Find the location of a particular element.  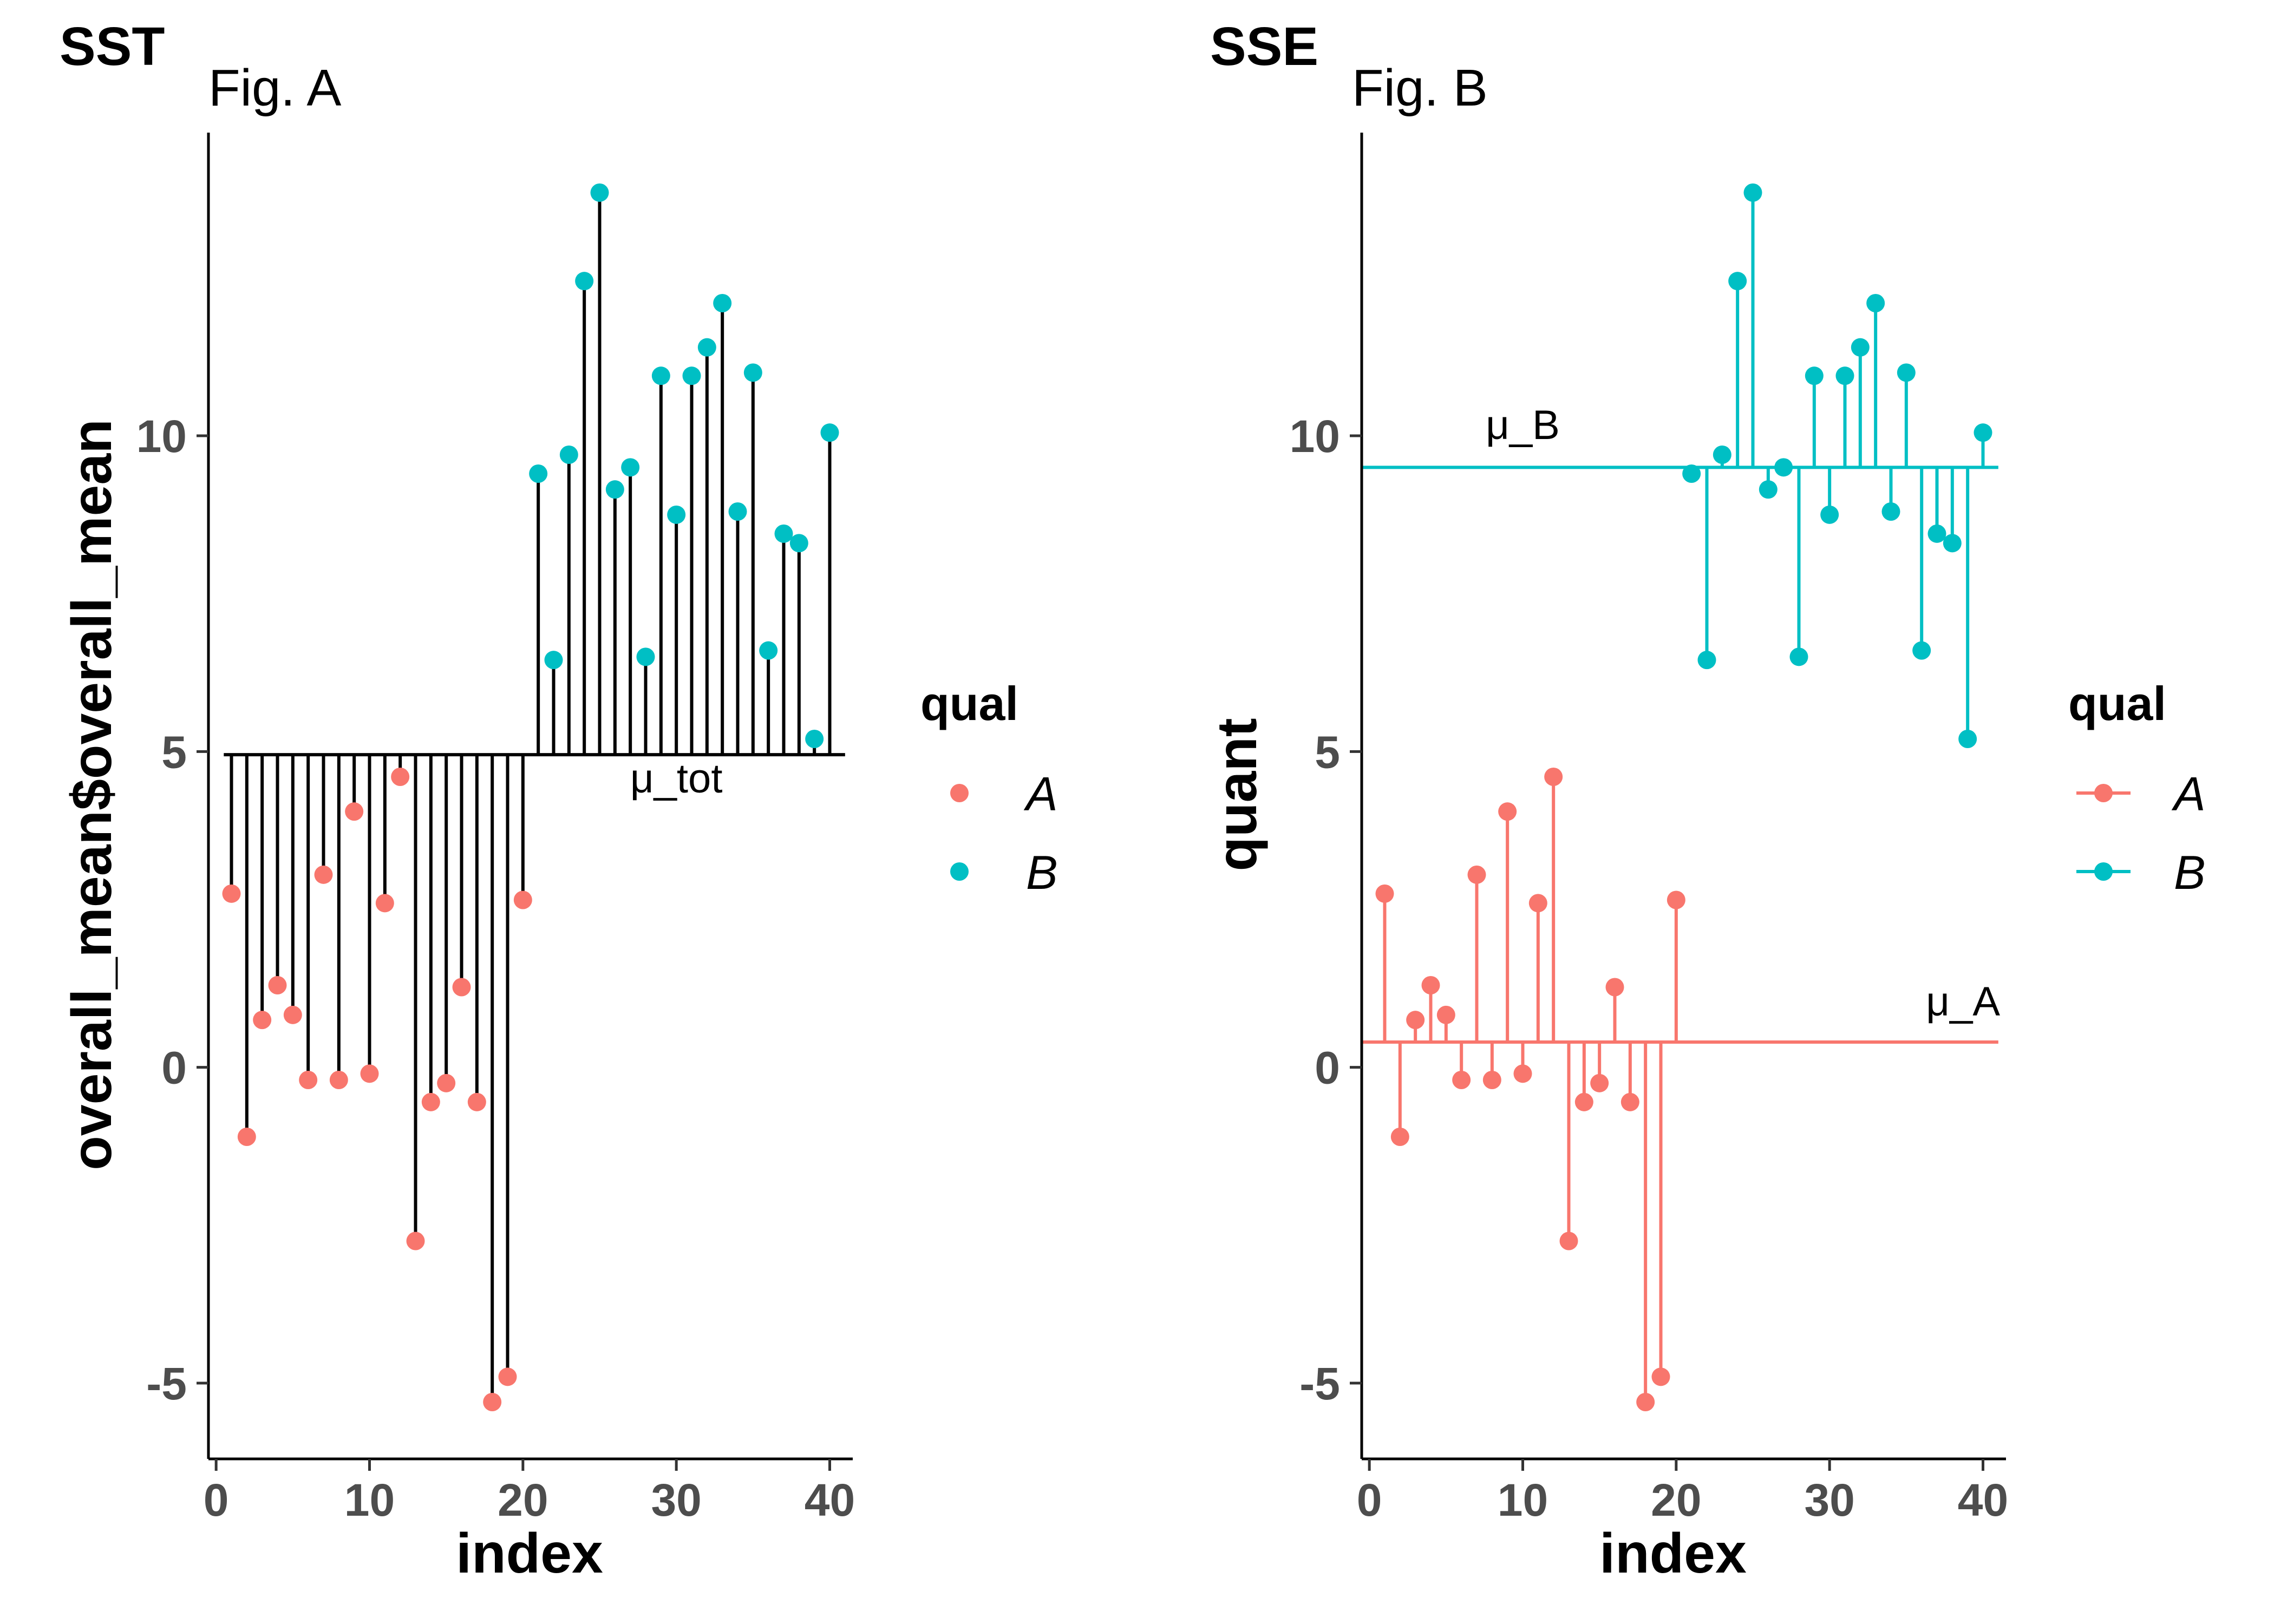

reference-line-label: μ_A is located at coordinates (1963, 1002).